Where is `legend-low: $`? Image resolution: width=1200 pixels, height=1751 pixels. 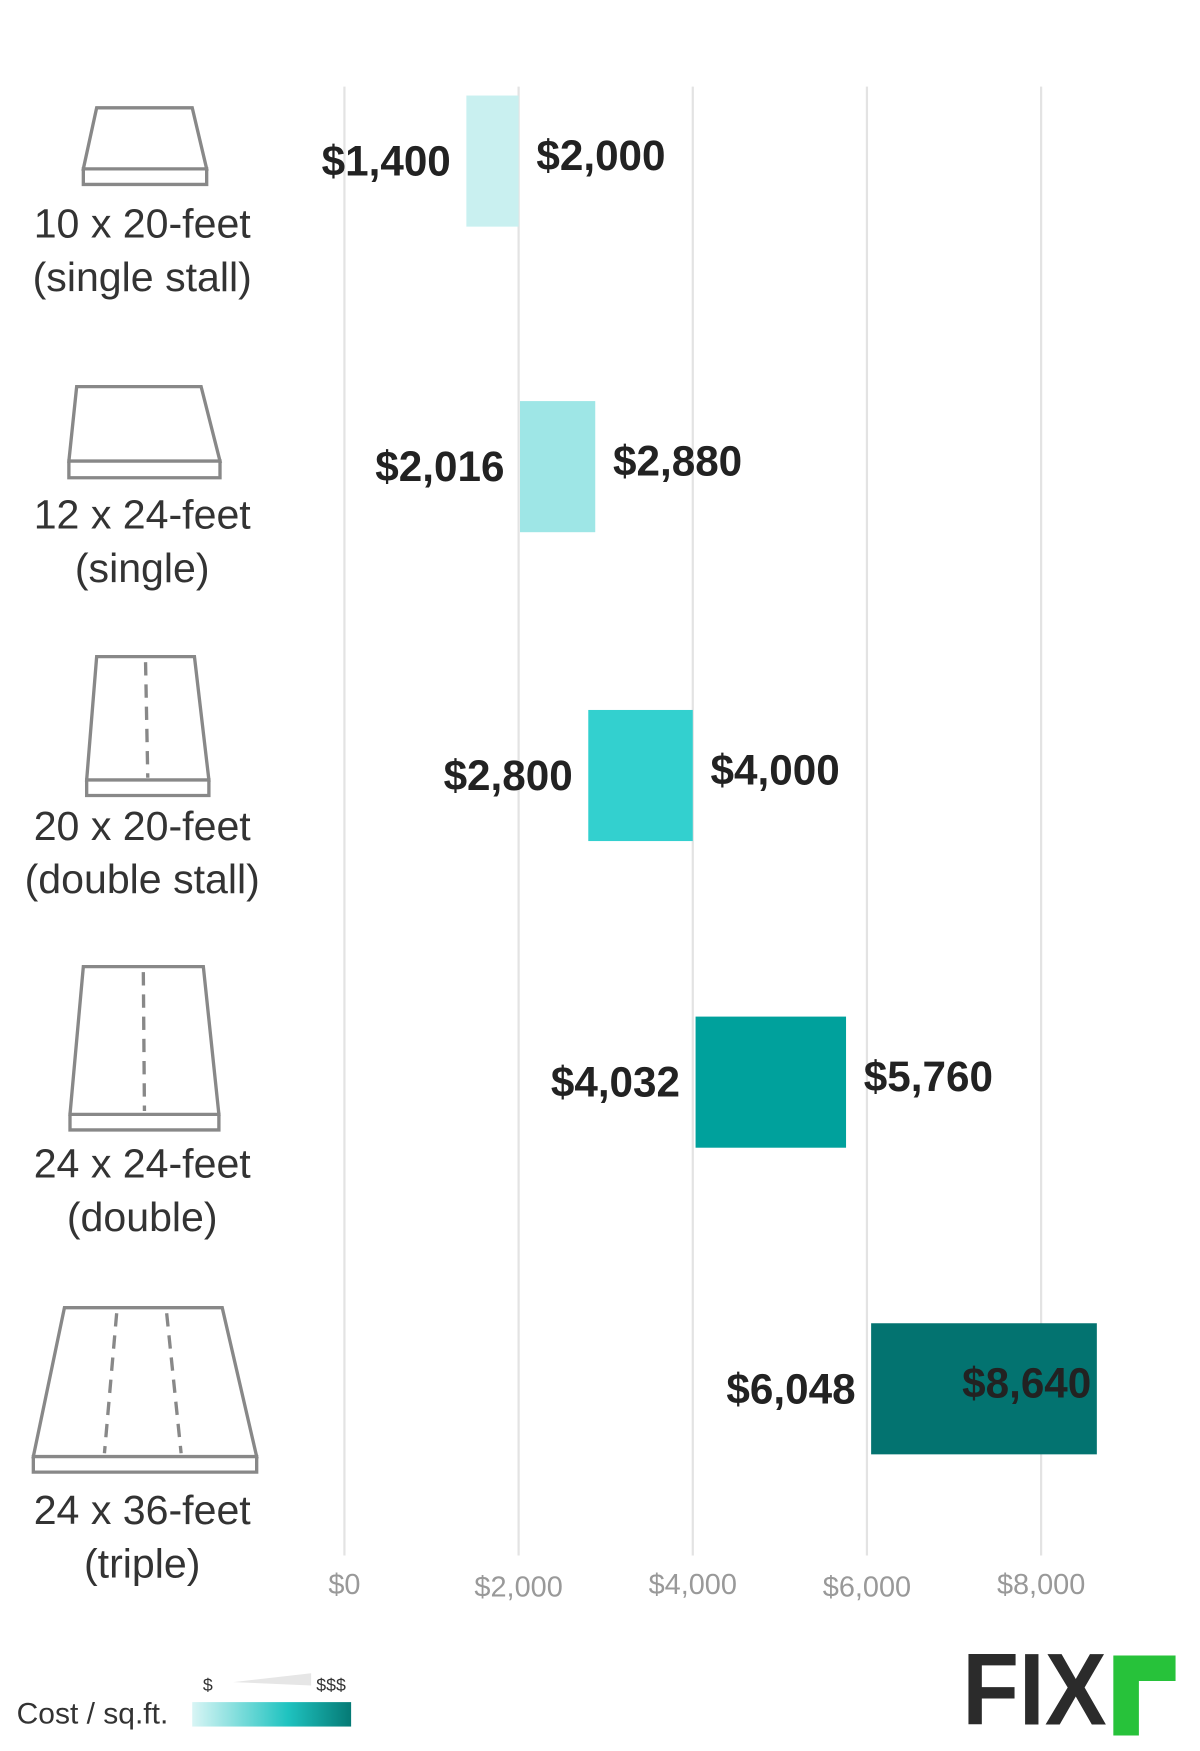 legend-low: $ is located at coordinates (208, 1685).